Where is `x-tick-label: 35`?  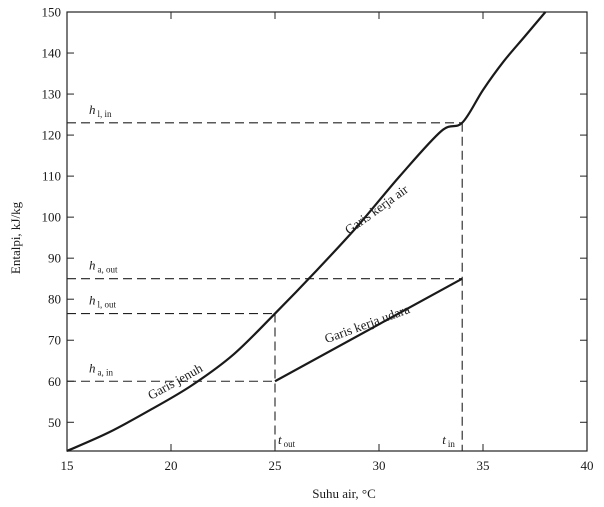
x-tick-label: 35 is located at coordinates (483, 465).